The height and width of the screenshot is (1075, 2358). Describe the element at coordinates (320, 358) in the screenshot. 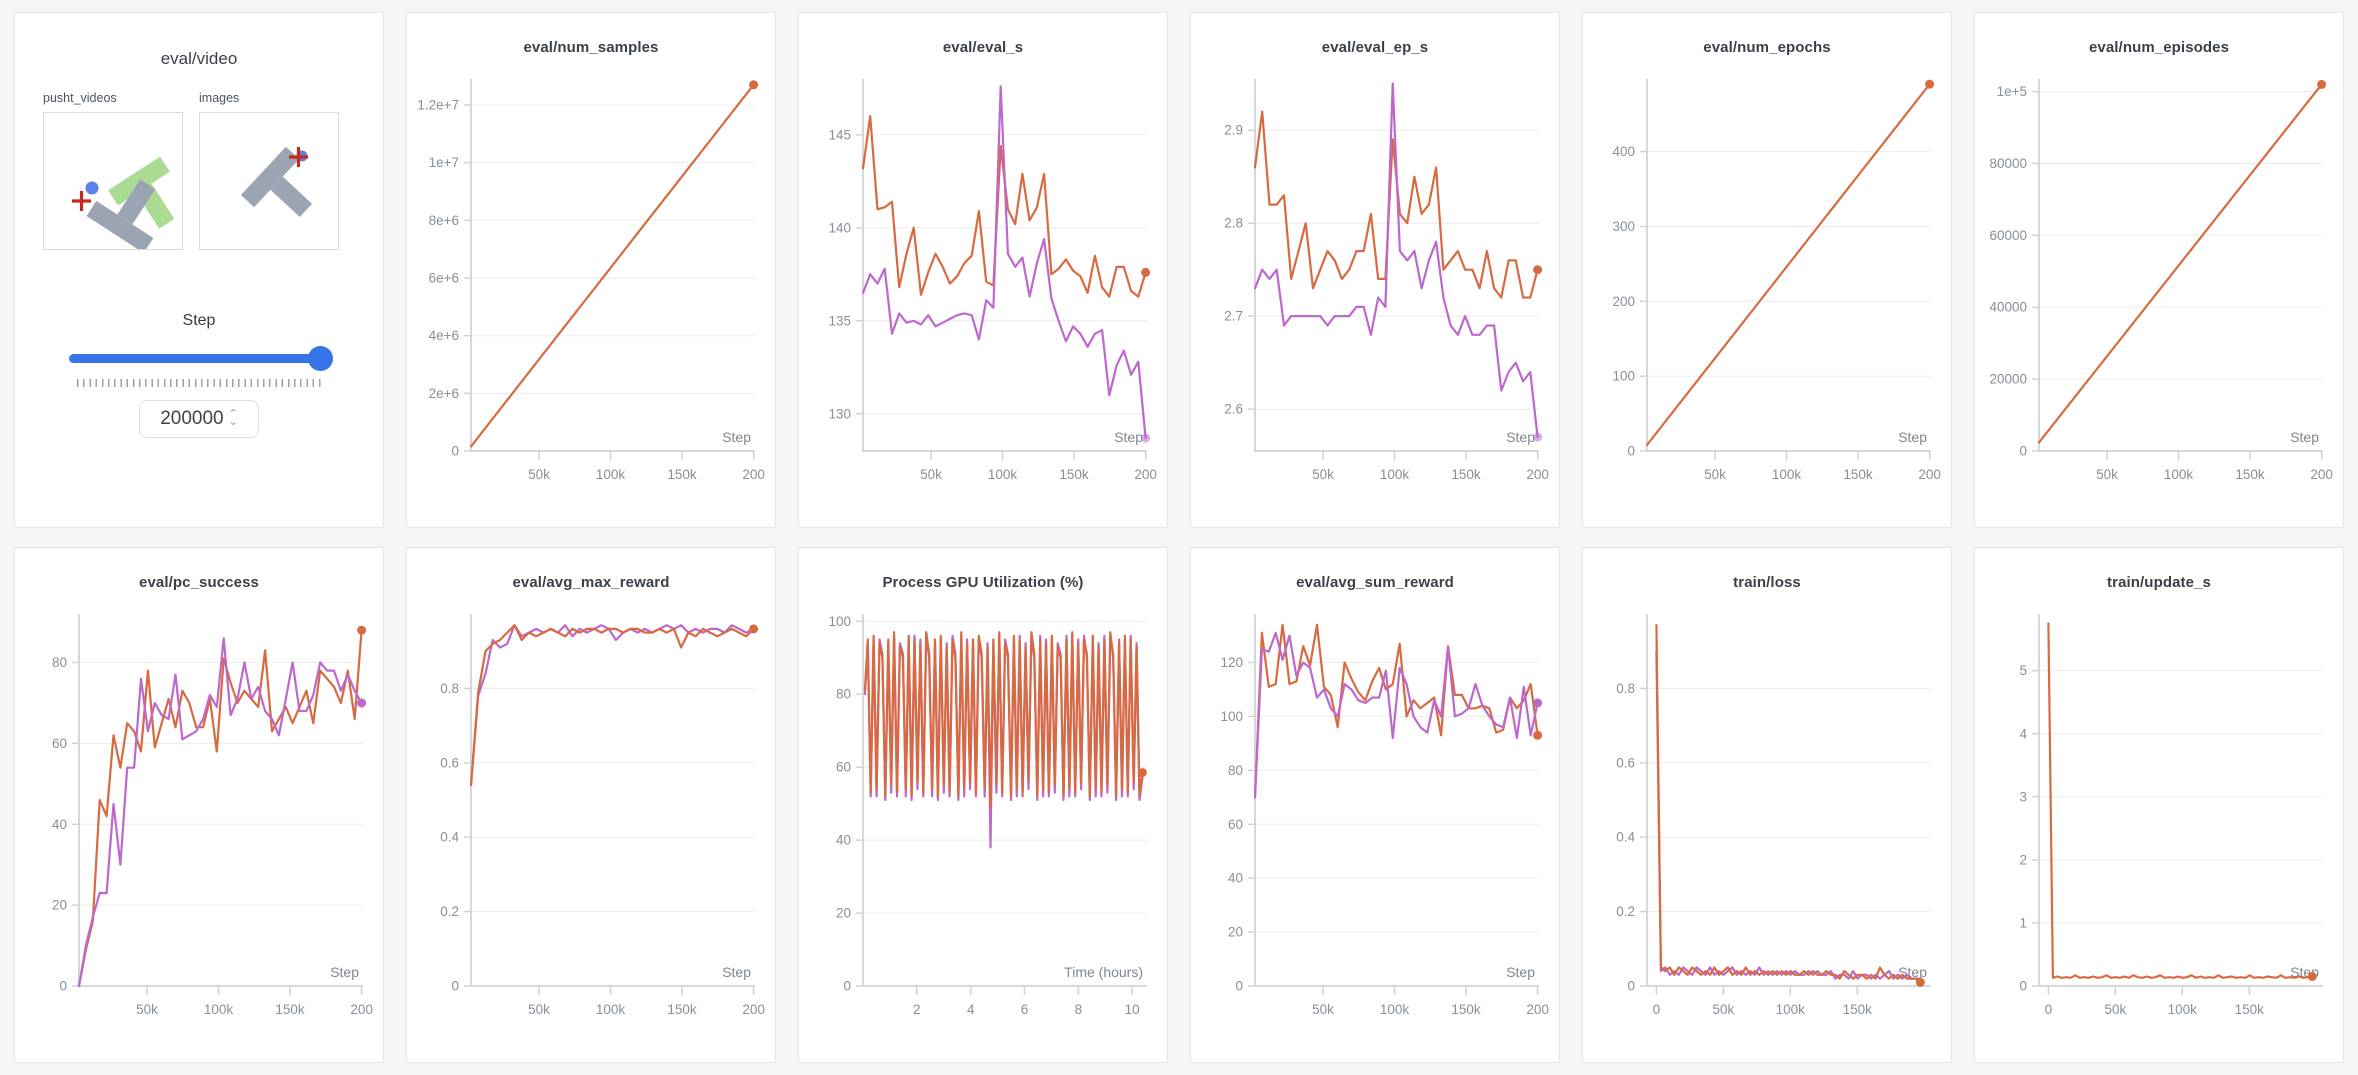

I see `step-slider-thumb` at that location.